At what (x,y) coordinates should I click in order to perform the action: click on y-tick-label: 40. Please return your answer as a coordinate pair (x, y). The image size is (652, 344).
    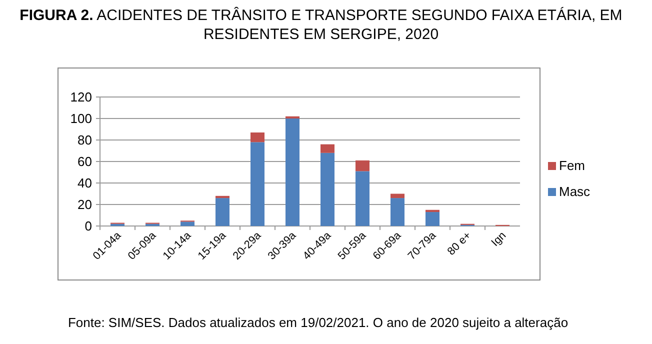
    Looking at the image, I should click on (85, 183).